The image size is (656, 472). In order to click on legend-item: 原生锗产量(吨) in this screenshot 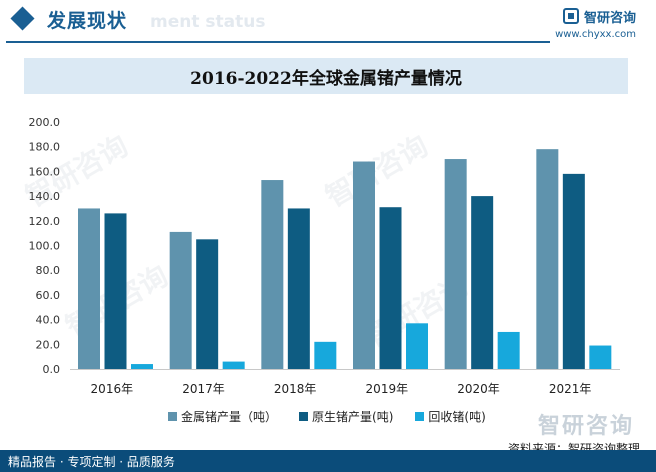, I will do `click(346, 416)`.